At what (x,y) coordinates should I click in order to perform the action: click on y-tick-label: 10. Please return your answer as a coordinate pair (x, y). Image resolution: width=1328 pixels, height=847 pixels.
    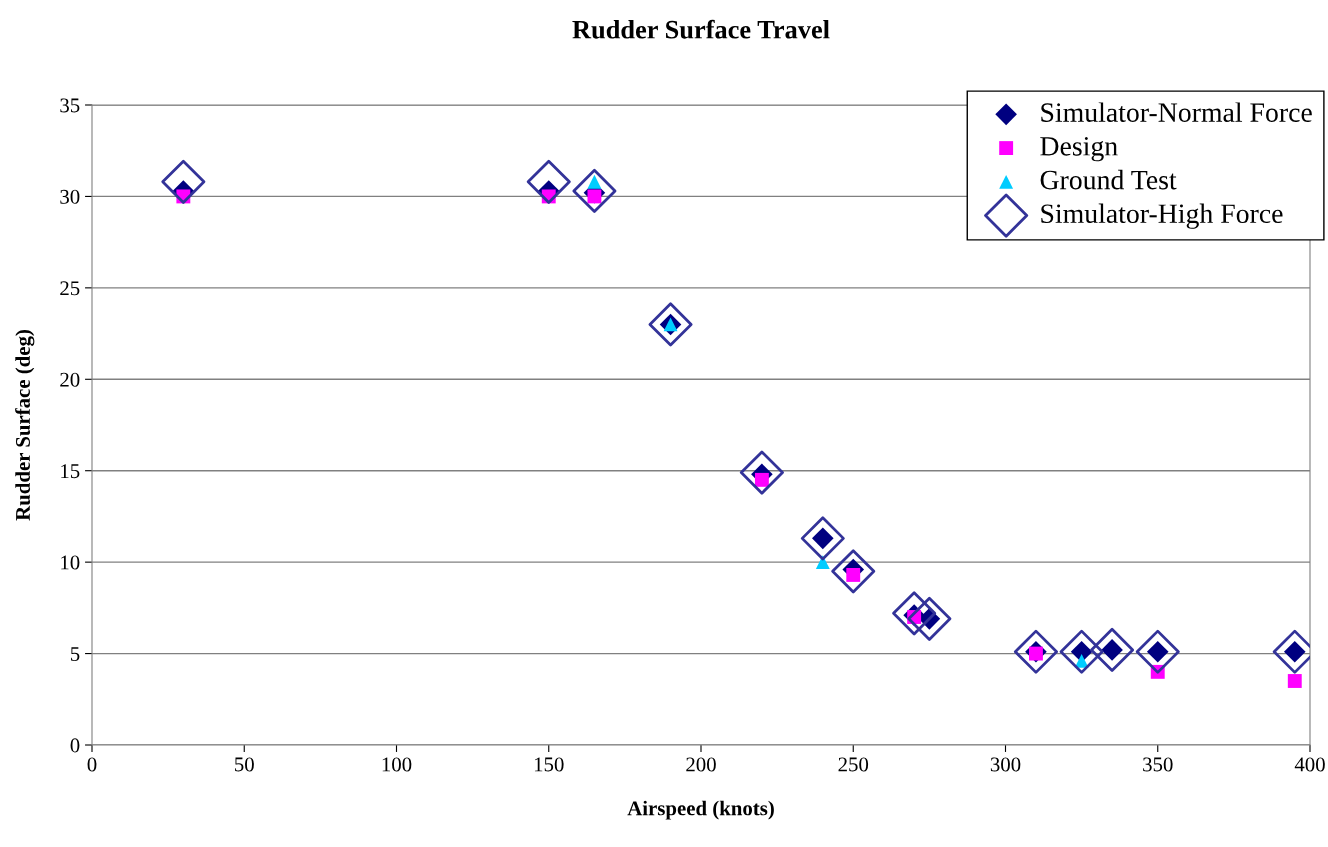
    Looking at the image, I should click on (70, 562).